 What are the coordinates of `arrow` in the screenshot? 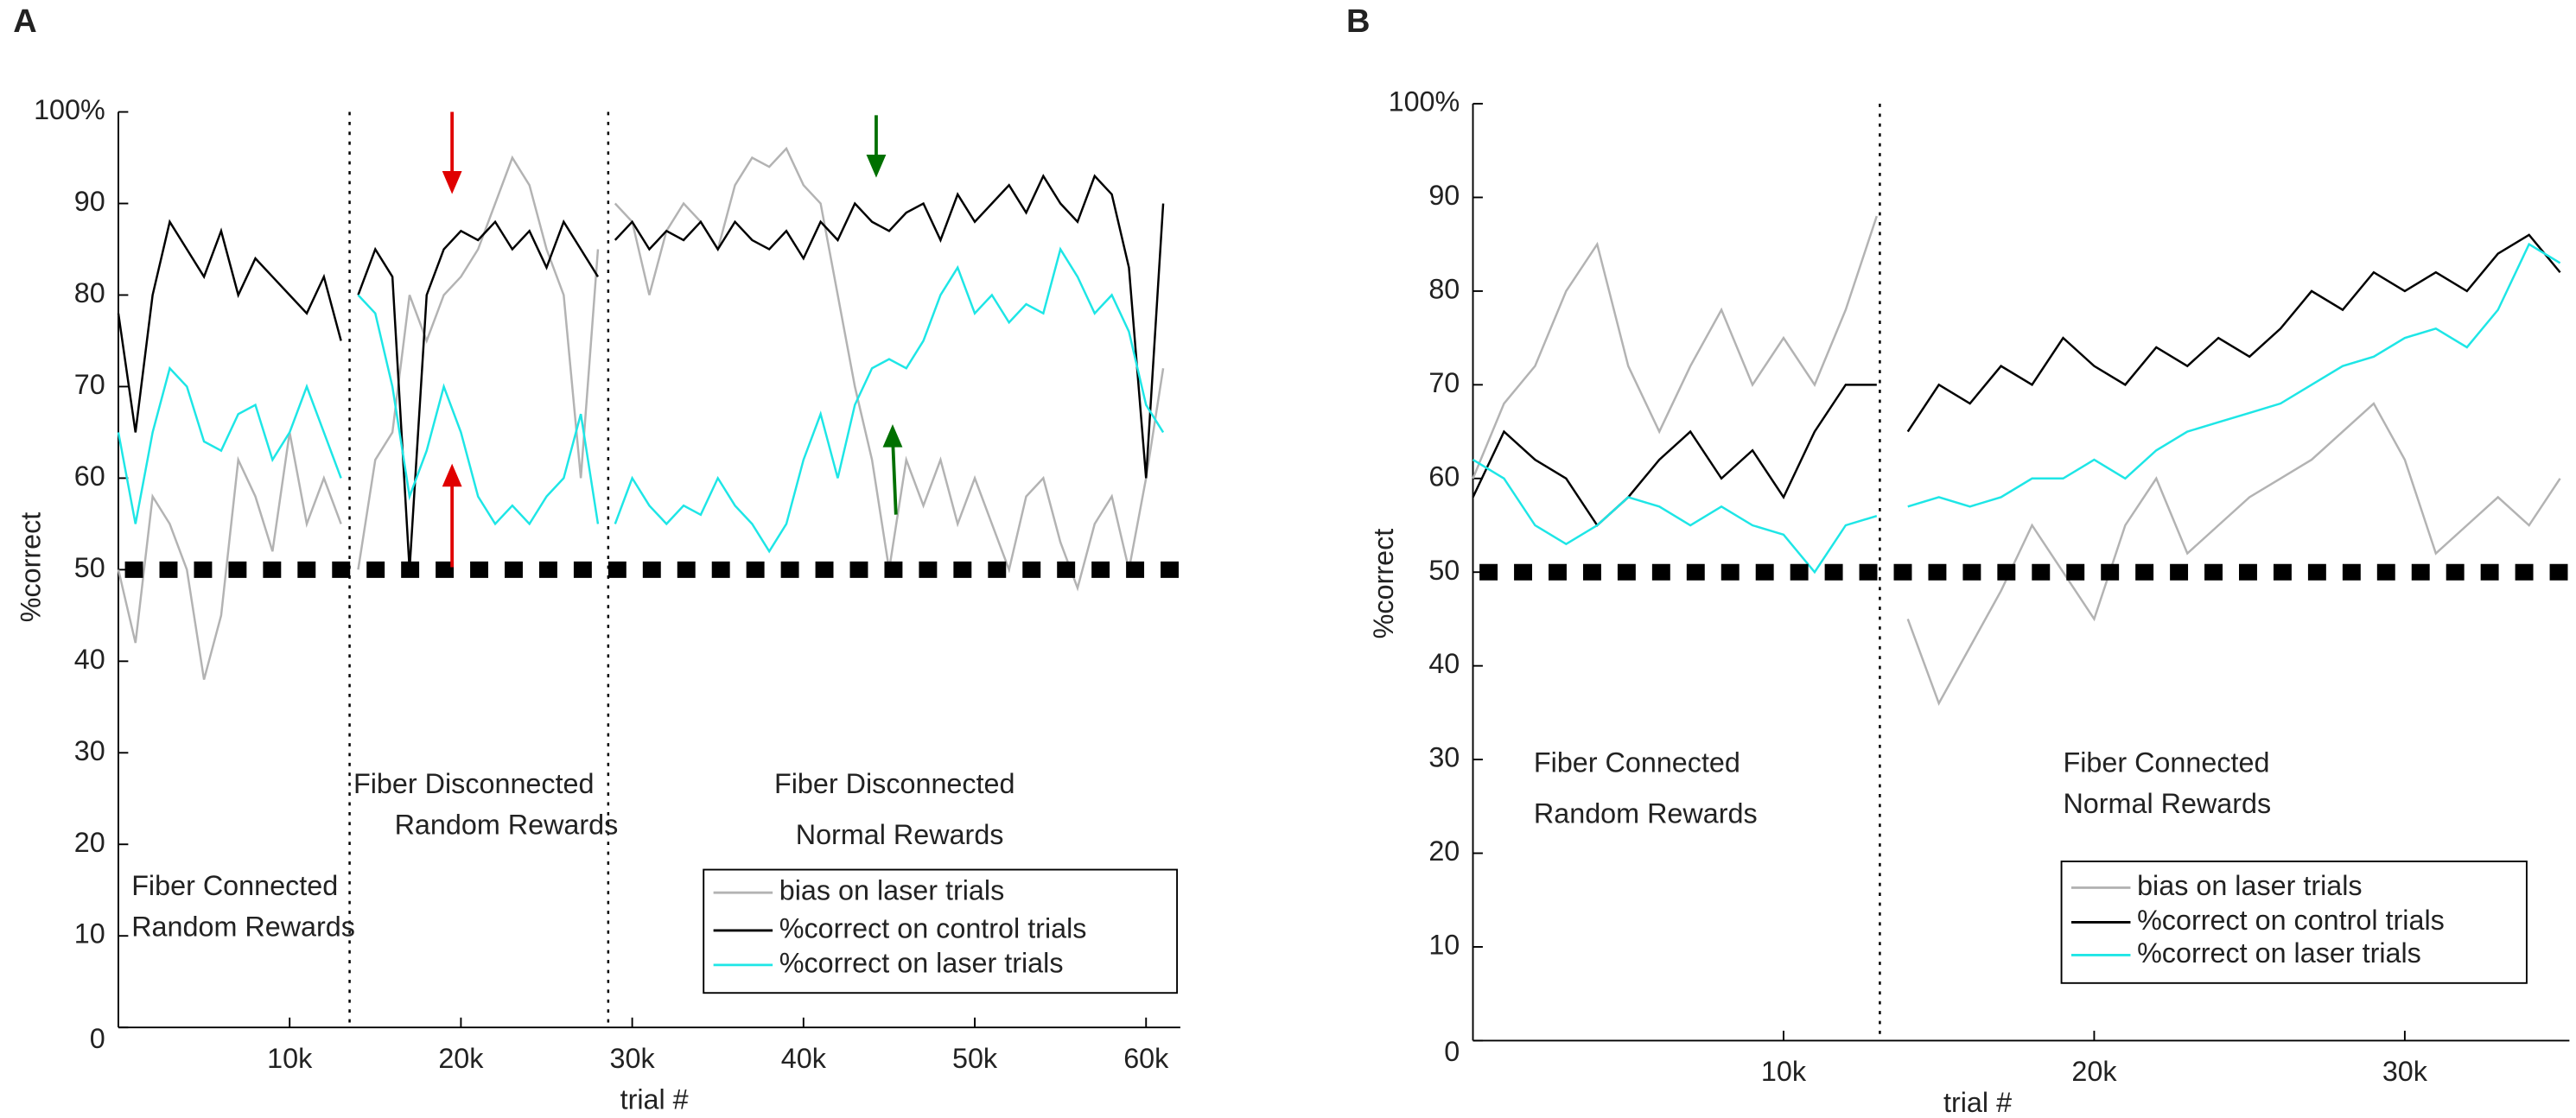 It's located at (895, 476).